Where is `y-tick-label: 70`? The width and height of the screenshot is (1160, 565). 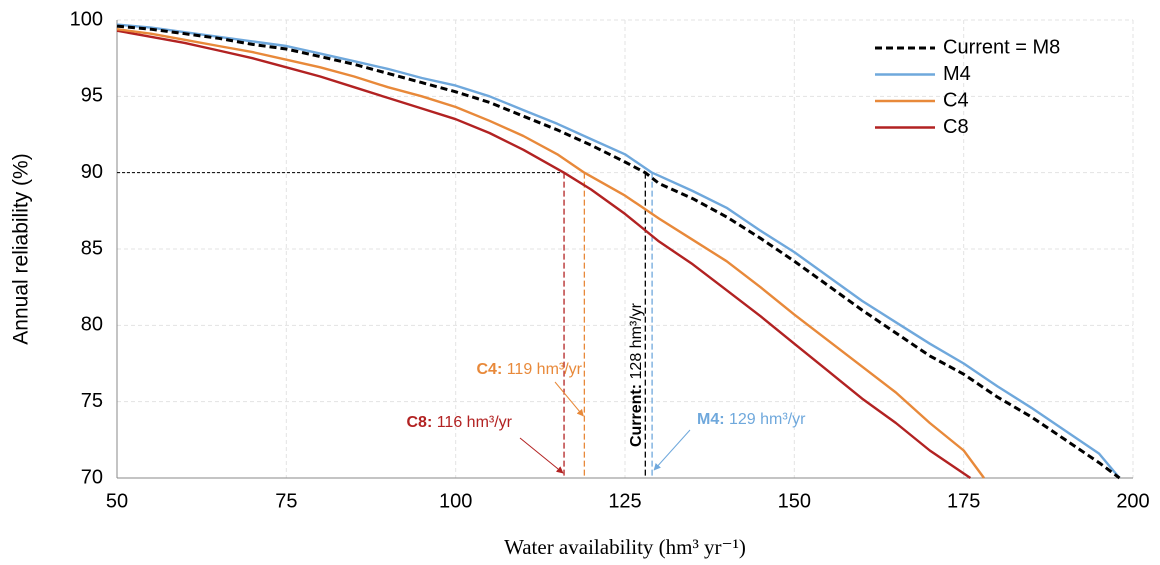 y-tick-label: 70 is located at coordinates (92, 477).